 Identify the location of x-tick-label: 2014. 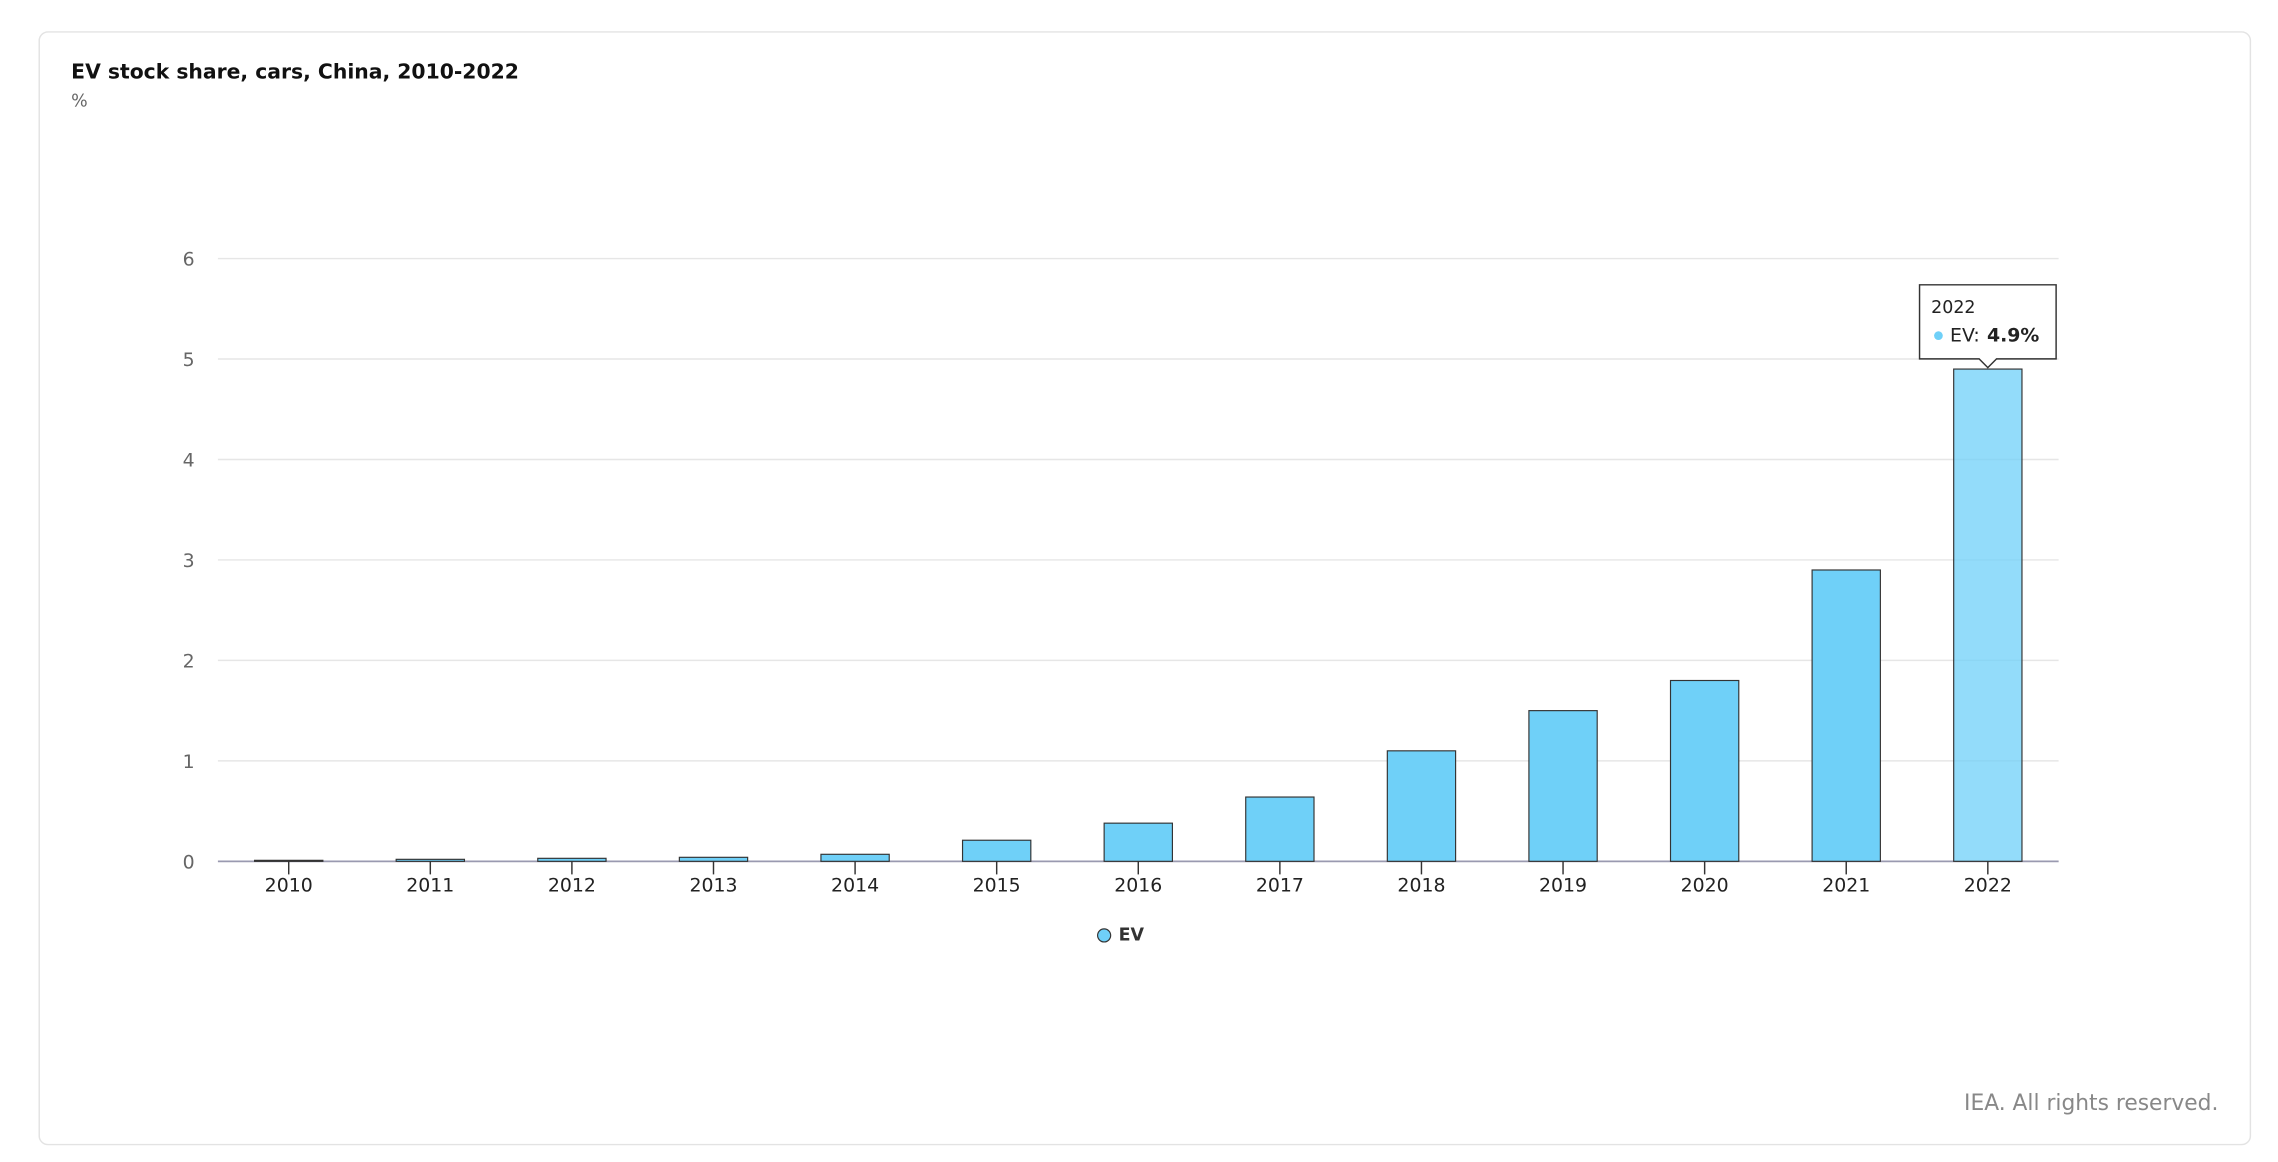
(855, 886).